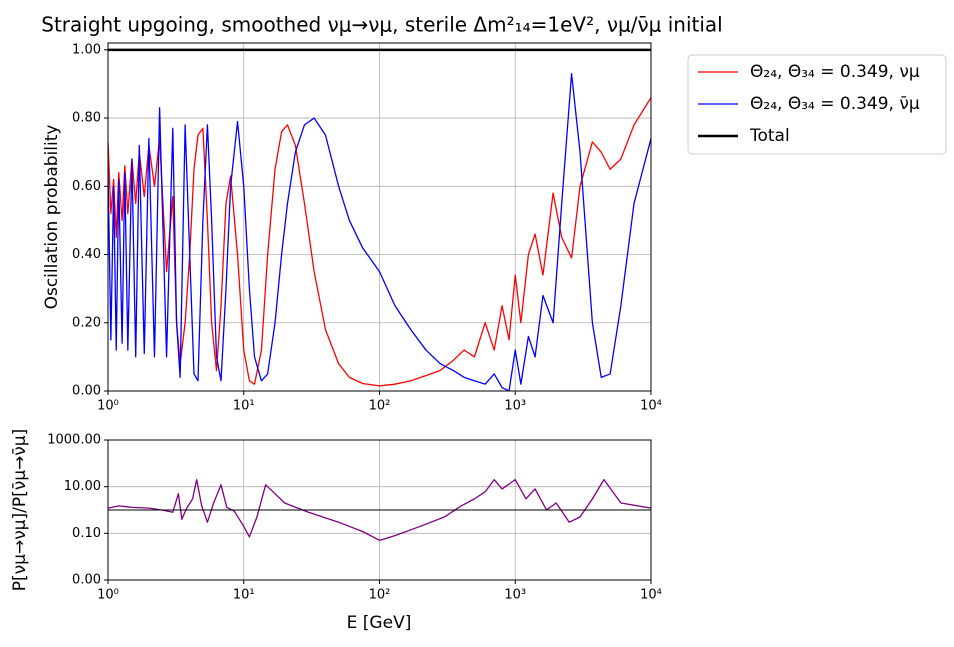  I want to click on axes-frame, so click(379, 510).